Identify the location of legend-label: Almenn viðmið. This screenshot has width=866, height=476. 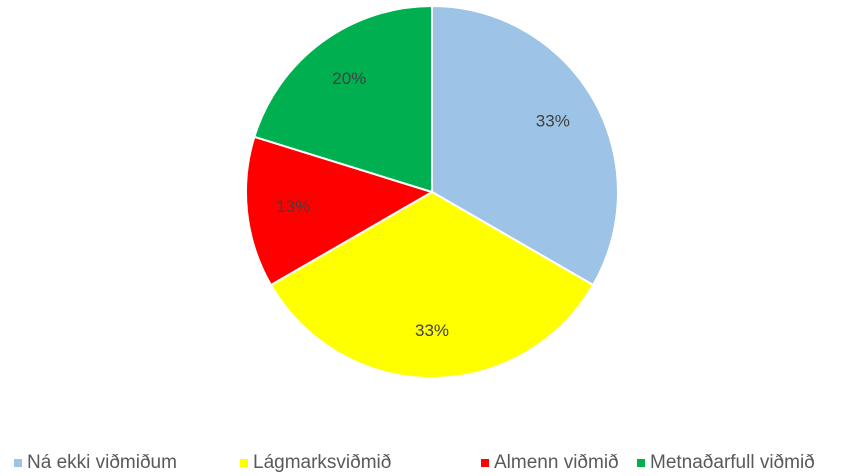
(556, 462).